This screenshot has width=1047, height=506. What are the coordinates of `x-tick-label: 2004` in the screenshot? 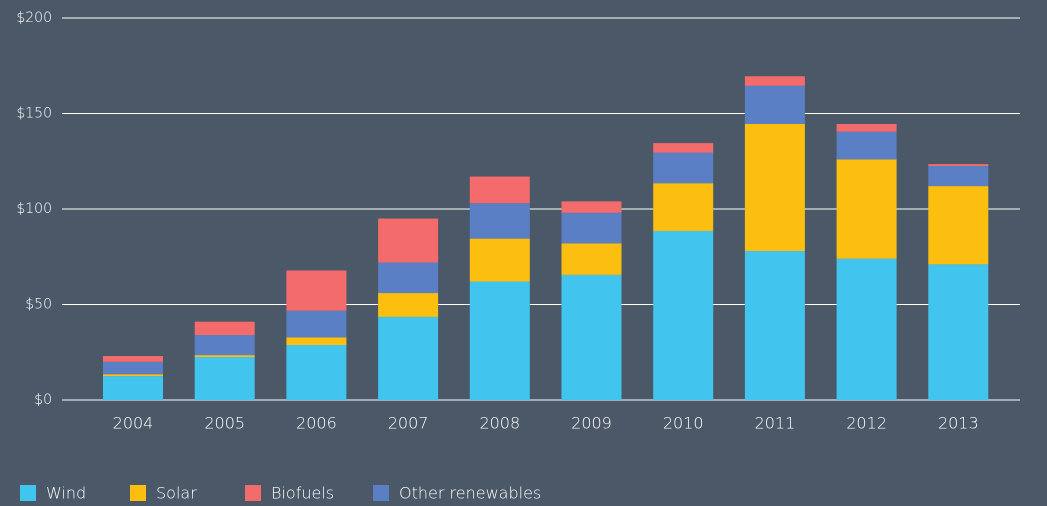 It's located at (133, 423).